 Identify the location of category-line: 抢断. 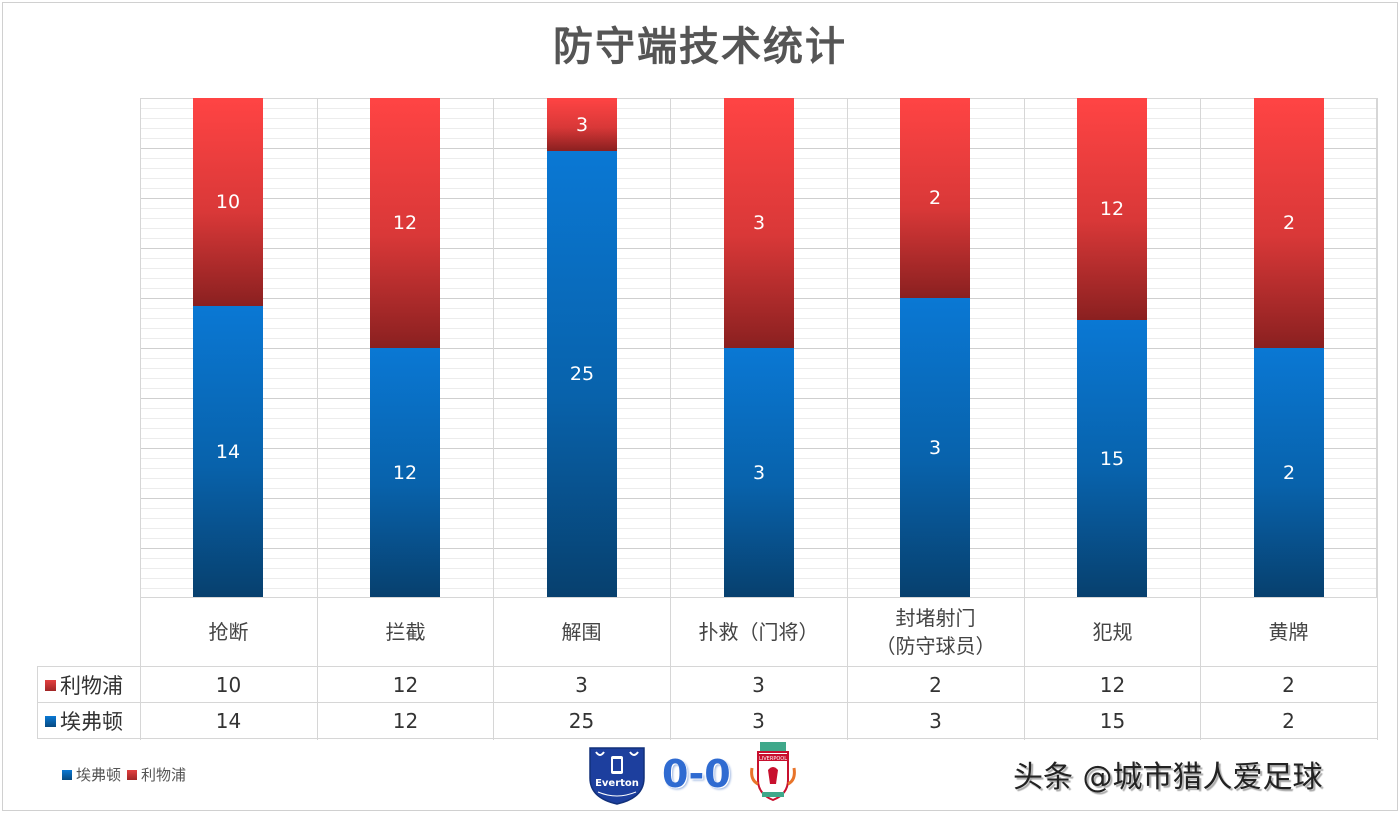
(228, 632).